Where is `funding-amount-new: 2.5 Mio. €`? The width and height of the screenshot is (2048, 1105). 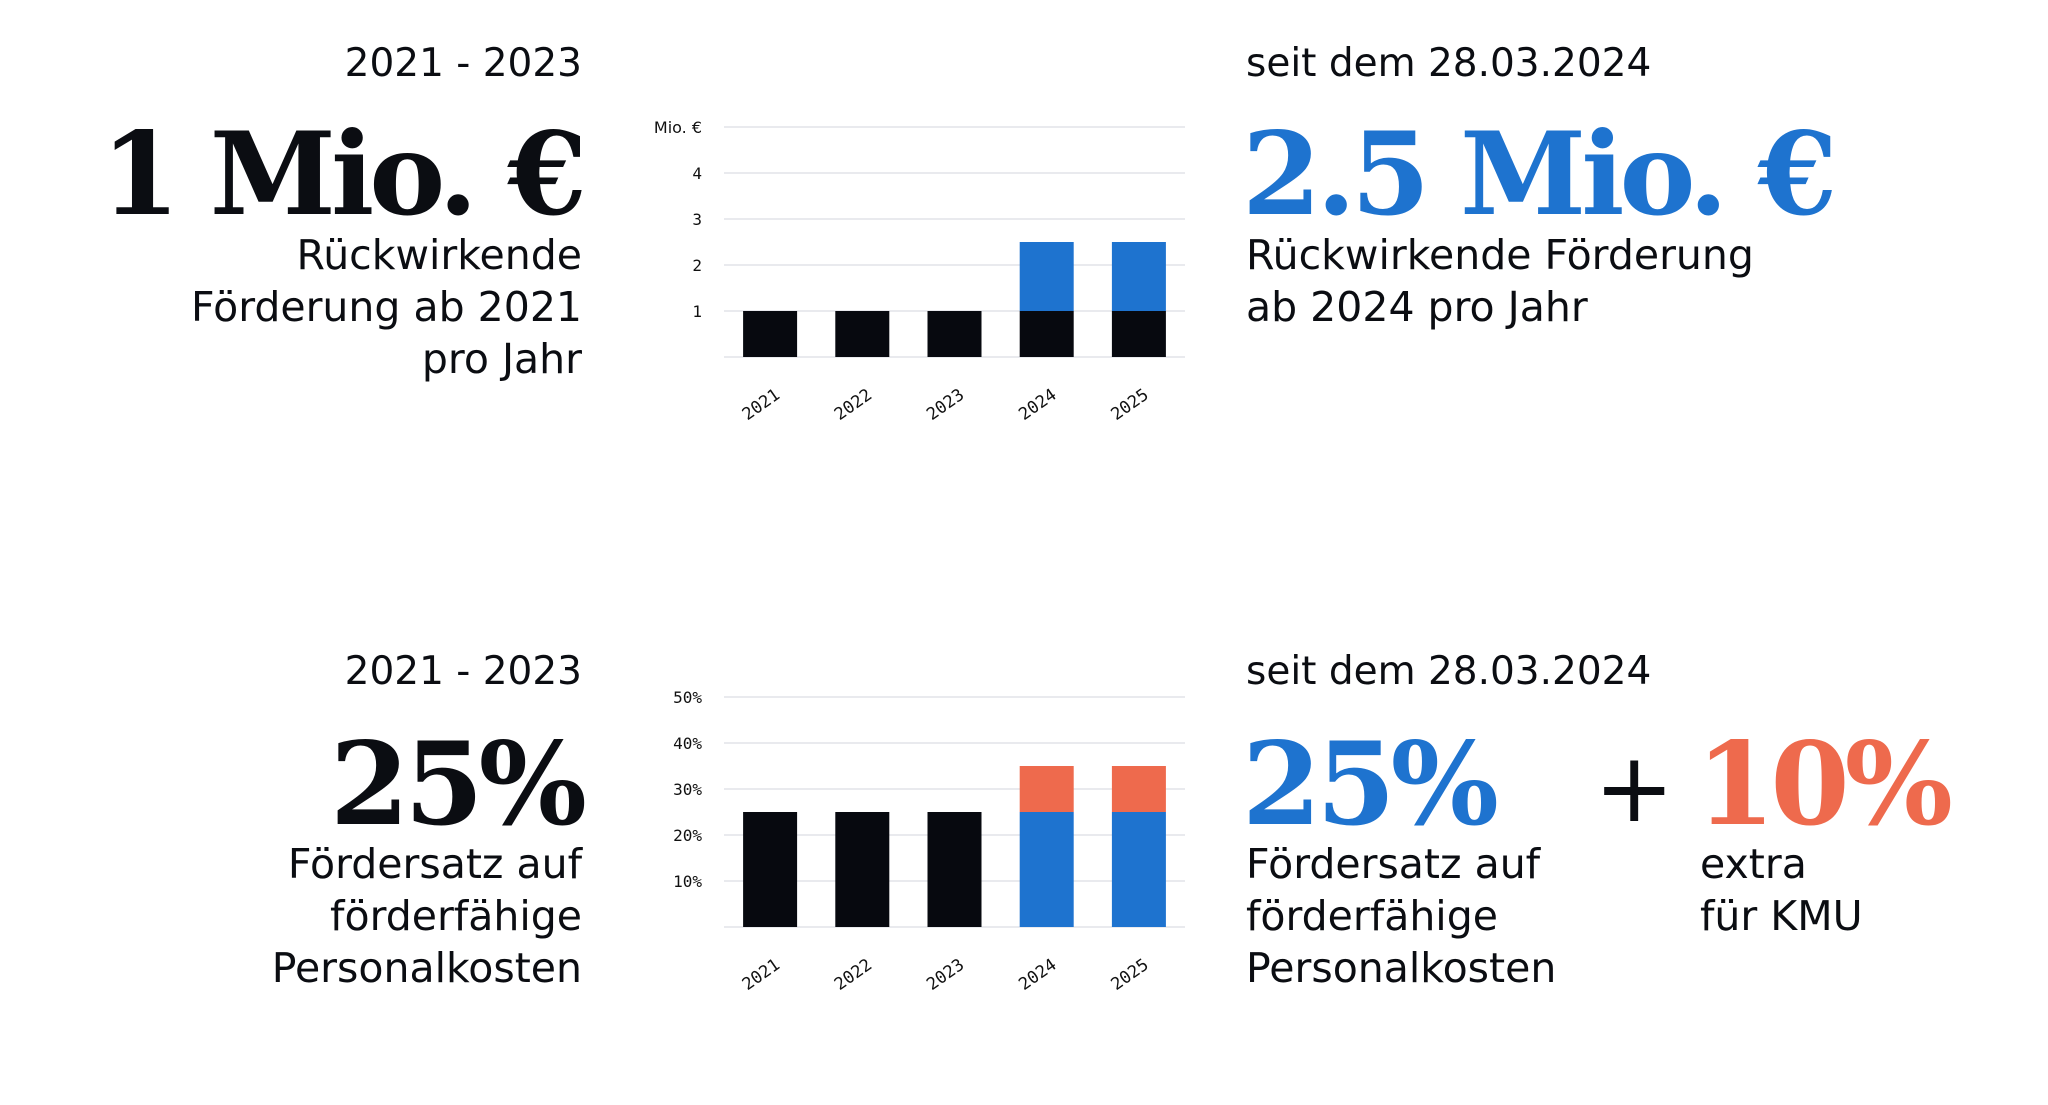 funding-amount-new: 2.5 Mio. € is located at coordinates (1539, 174).